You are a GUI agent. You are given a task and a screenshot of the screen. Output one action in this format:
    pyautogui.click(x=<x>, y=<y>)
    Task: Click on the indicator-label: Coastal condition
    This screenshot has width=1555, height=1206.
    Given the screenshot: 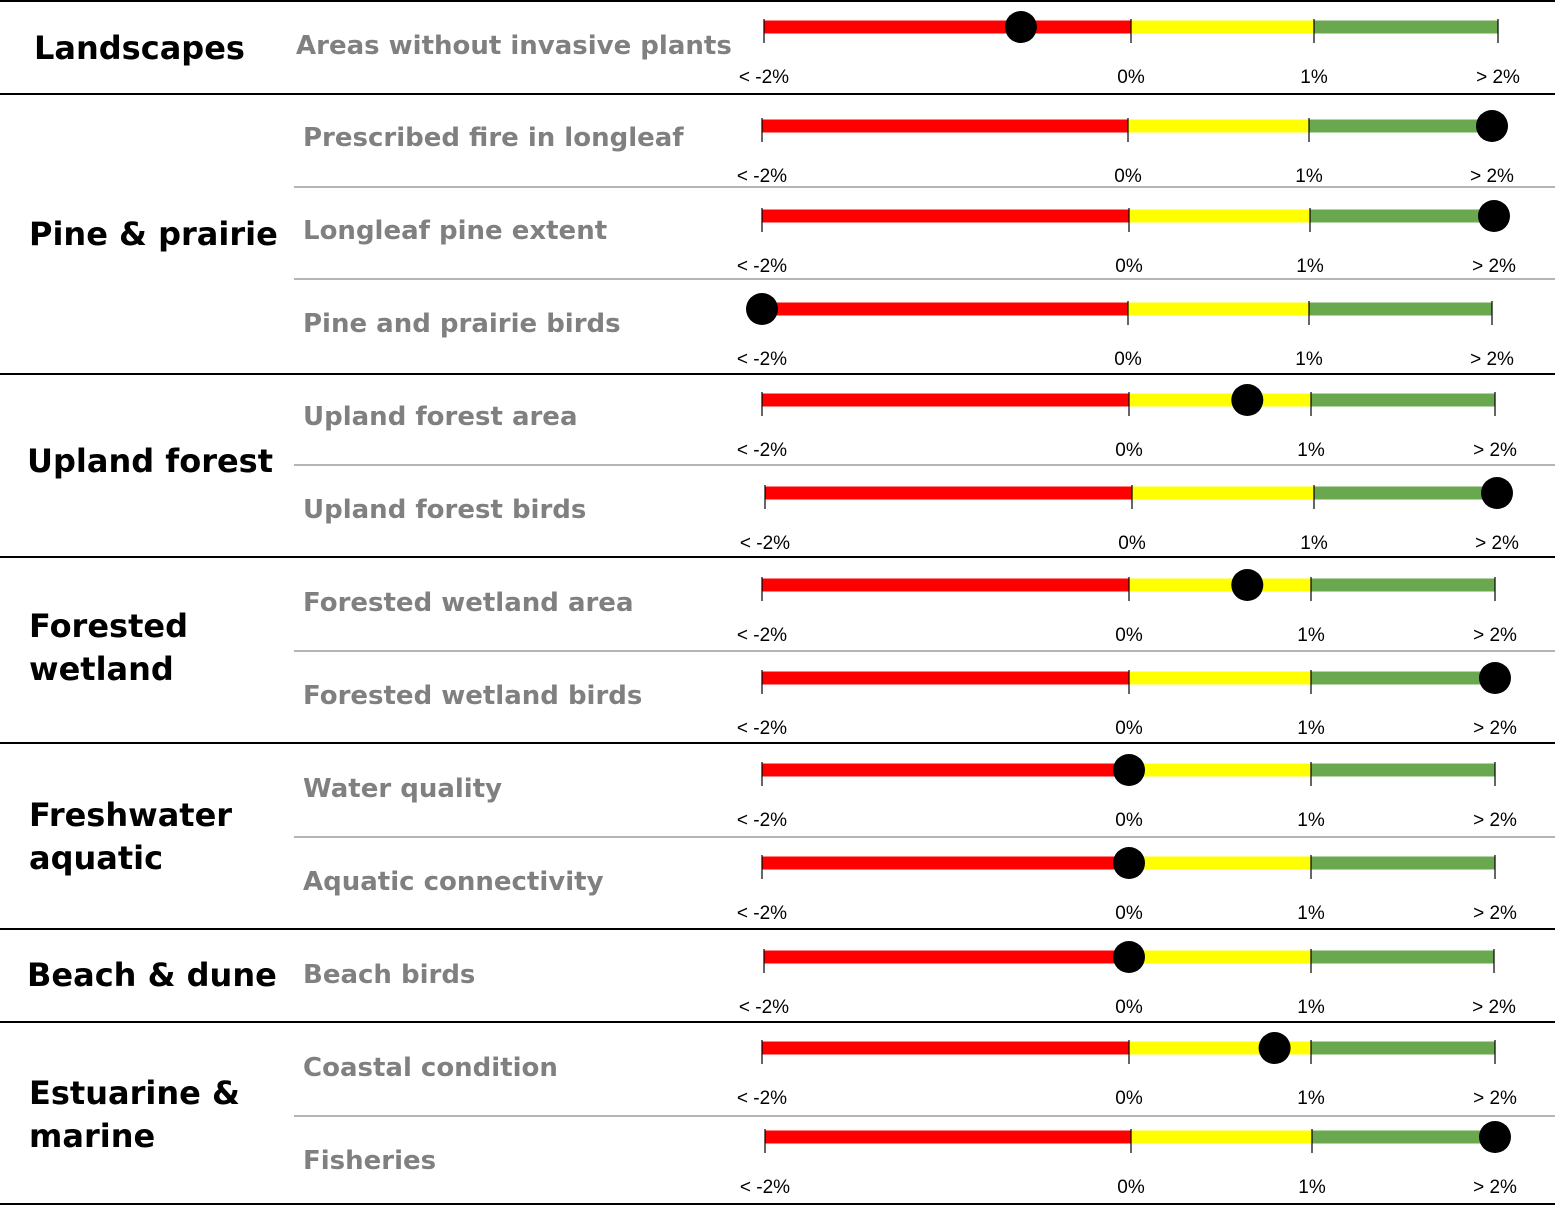 What is the action you would take?
    pyautogui.click(x=430, y=1068)
    